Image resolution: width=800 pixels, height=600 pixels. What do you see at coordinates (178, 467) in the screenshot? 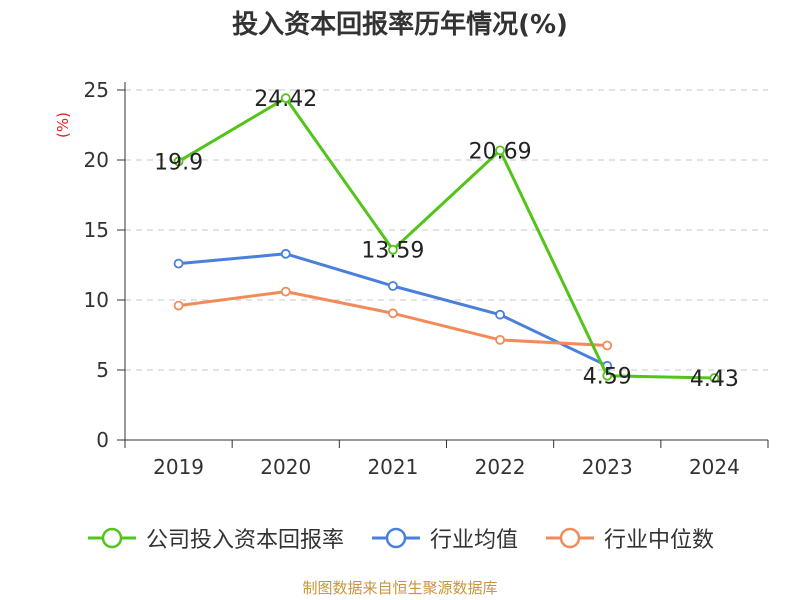
I see `x-tick-label: 2019` at bounding box center [178, 467].